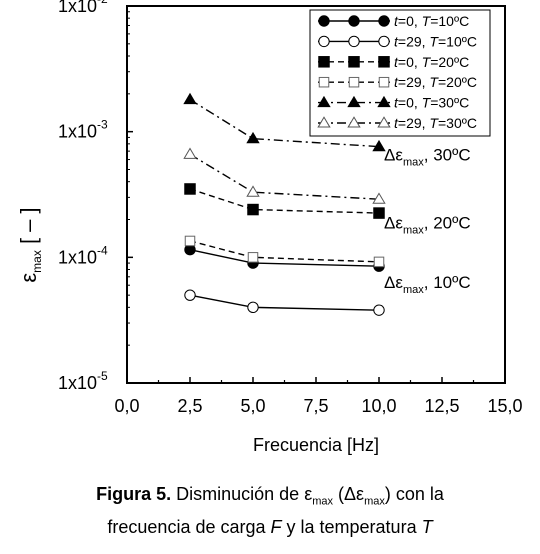 Image resolution: width=540 pixels, height=554 pixels. What do you see at coordinates (316, 445) in the screenshot?
I see `x-axis-title: Frecuencia [Hz]` at bounding box center [316, 445].